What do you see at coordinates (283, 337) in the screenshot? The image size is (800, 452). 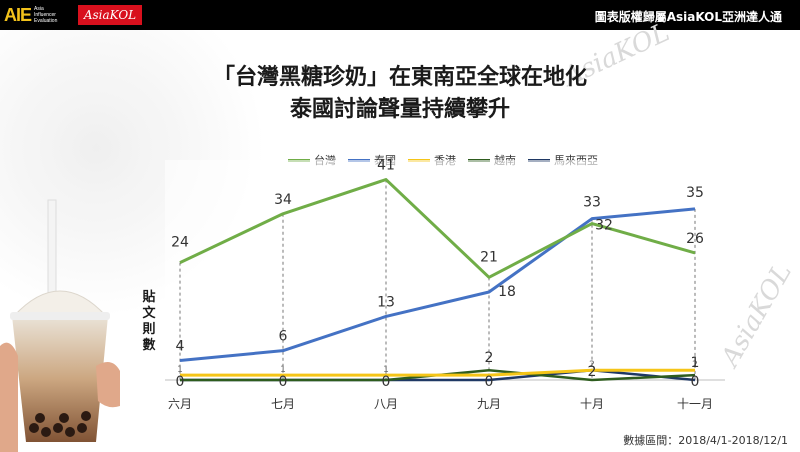 I see `data-label: 6` at bounding box center [283, 337].